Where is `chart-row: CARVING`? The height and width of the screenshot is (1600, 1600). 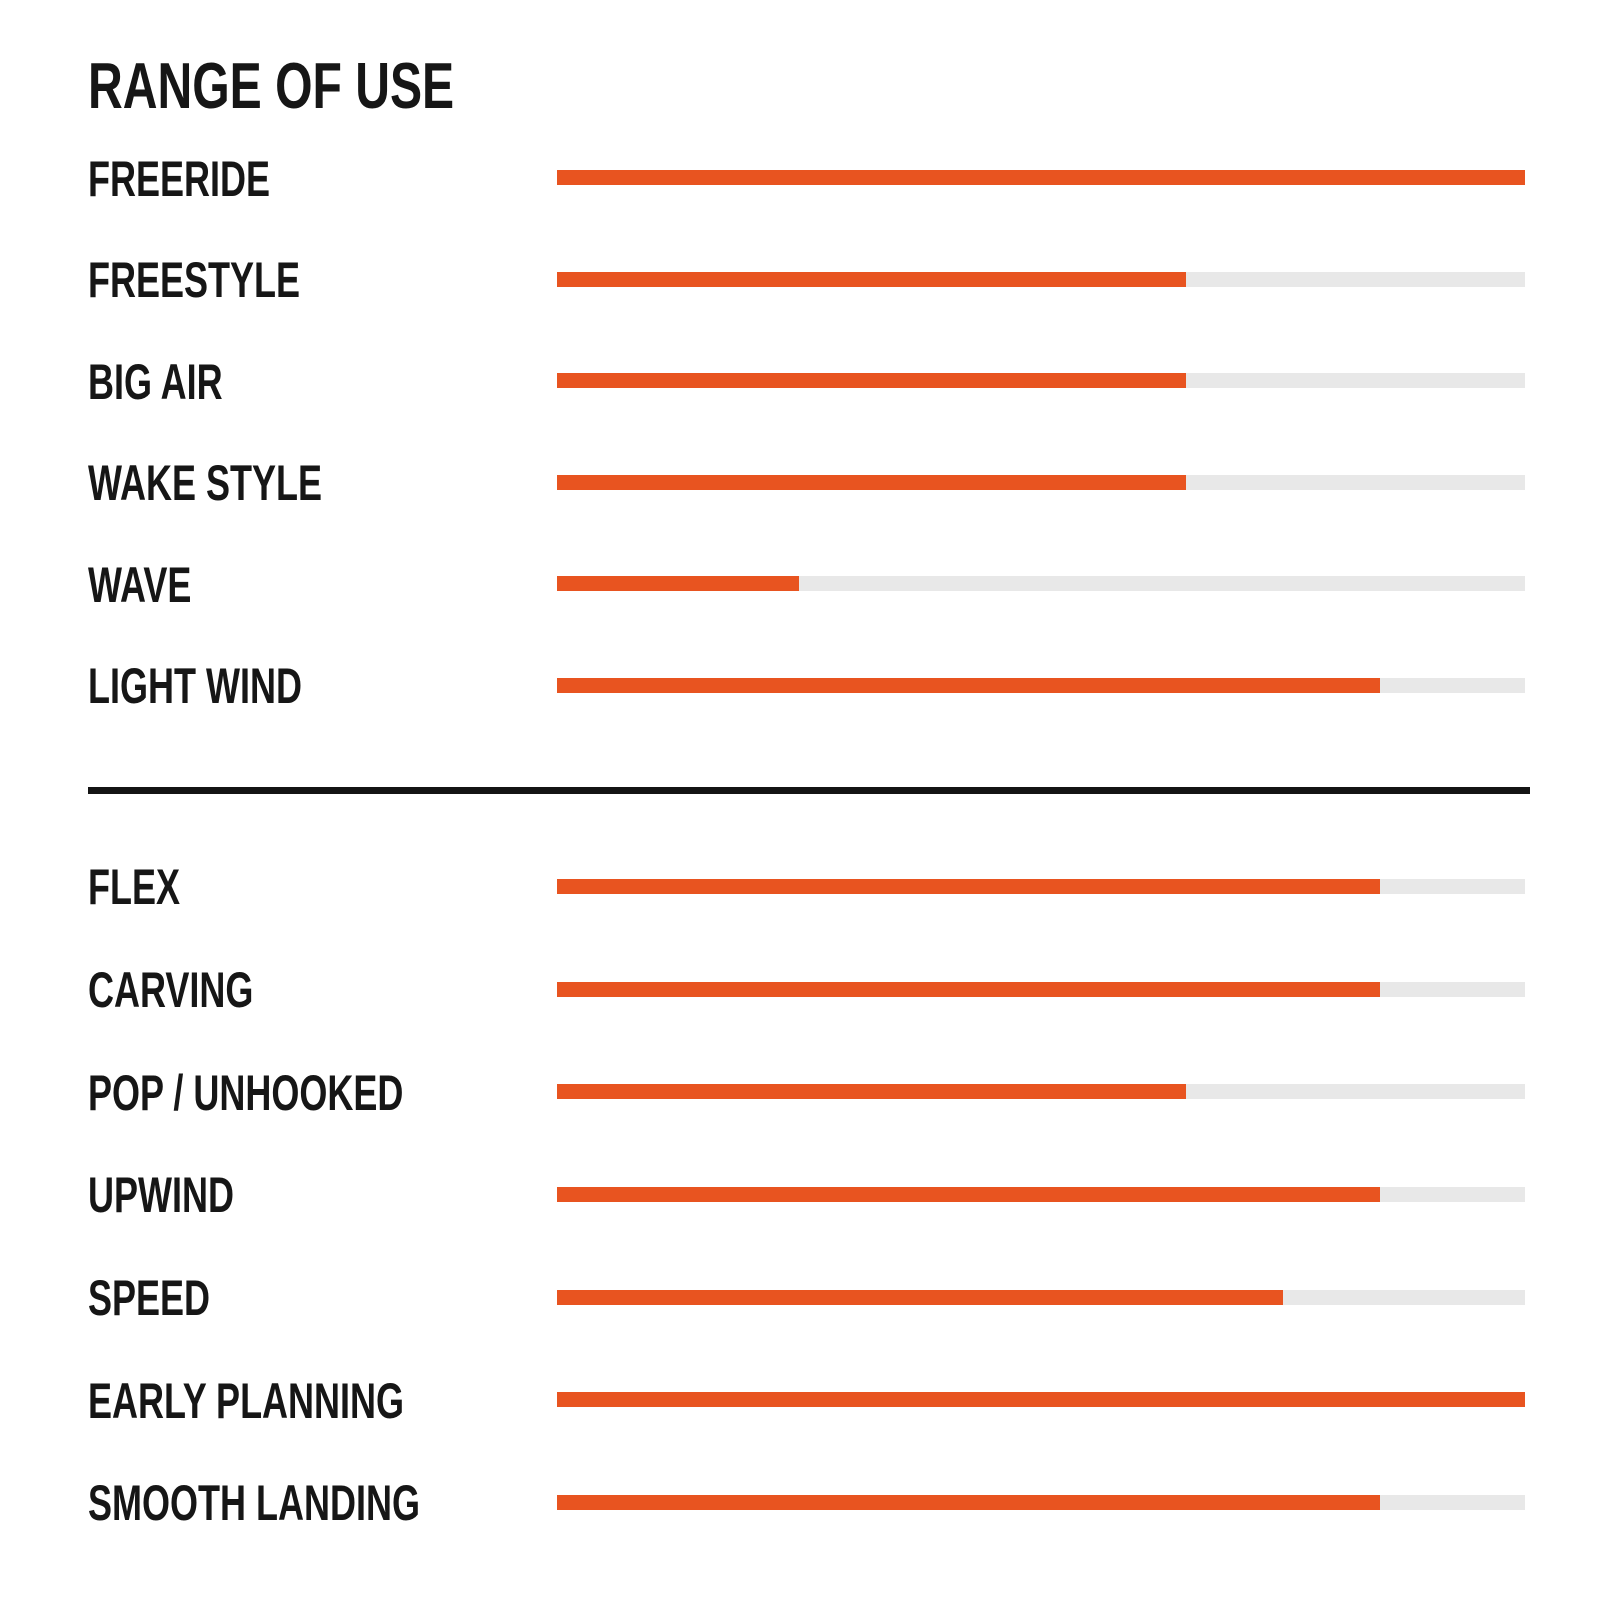 chart-row: CARVING is located at coordinates (800, 989).